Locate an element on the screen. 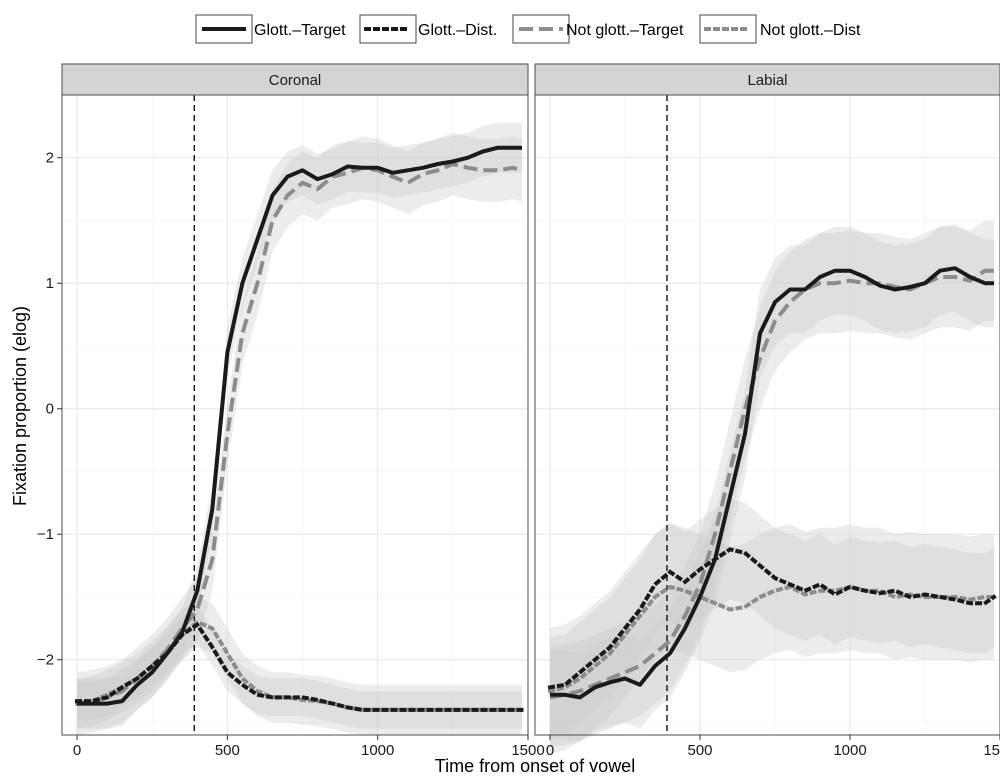  strip-title: Labial is located at coordinates (767, 80).